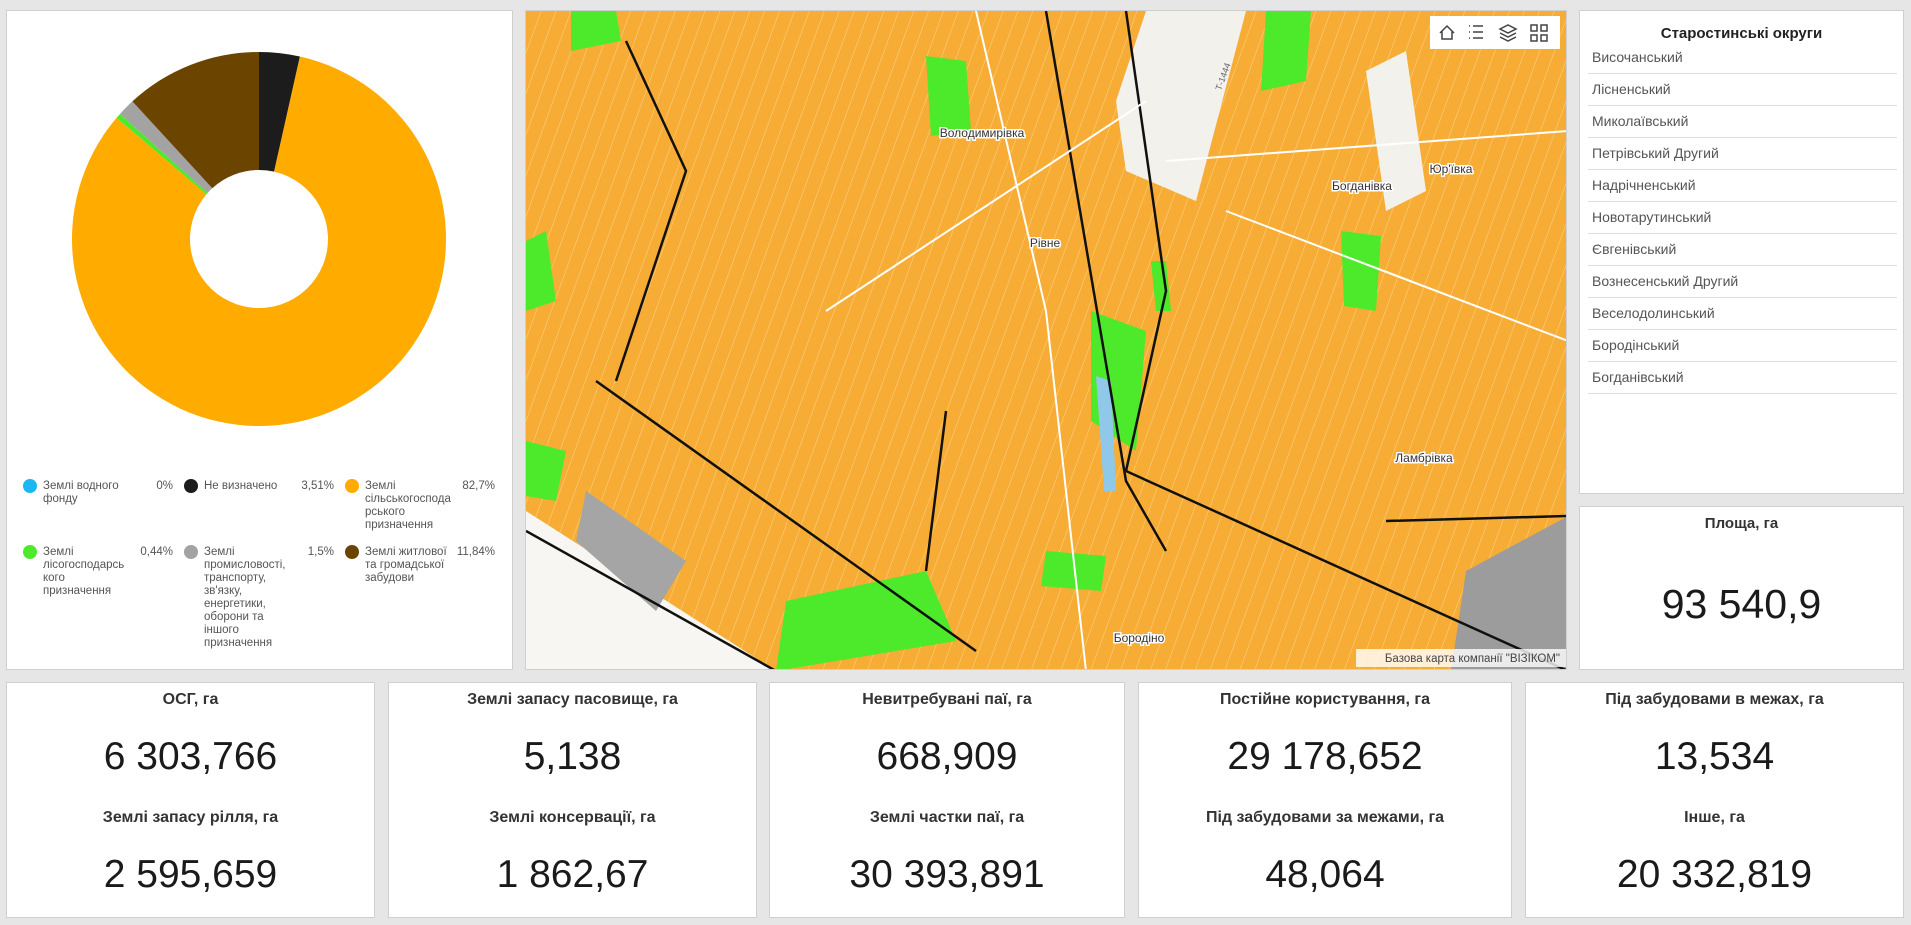 The height and width of the screenshot is (925, 1911). Describe the element at coordinates (190, 756) in the screenshot. I see `indicator-value: 6 303,766` at that location.